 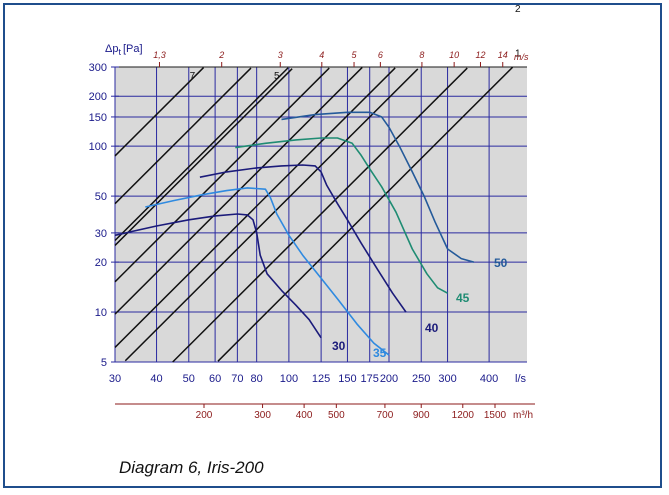 What do you see at coordinates (355, 55) in the screenshot?
I see `velocity-tick-label: 5` at bounding box center [355, 55].